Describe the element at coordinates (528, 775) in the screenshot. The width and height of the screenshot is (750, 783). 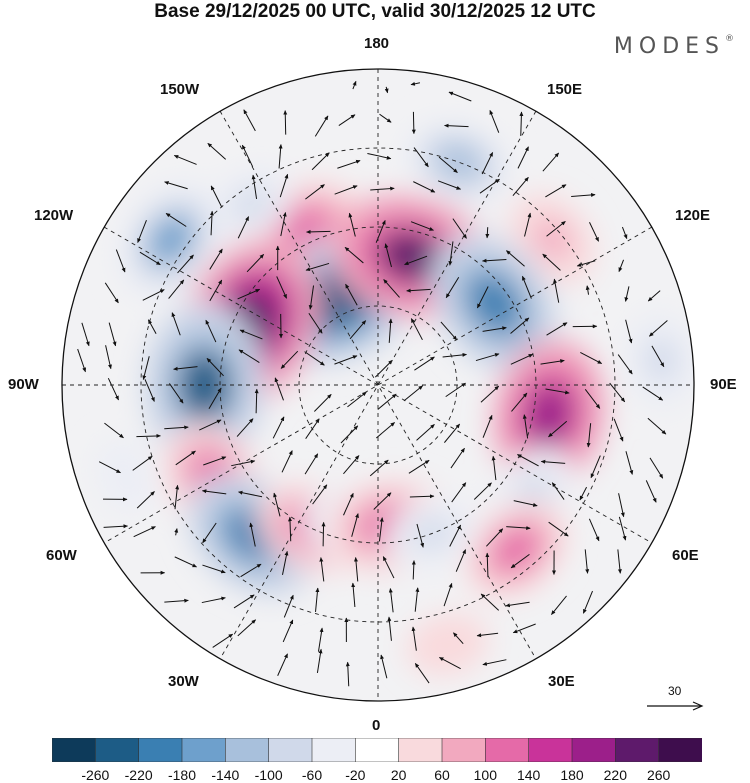
I see `colorbar-tick-label: 140` at that location.